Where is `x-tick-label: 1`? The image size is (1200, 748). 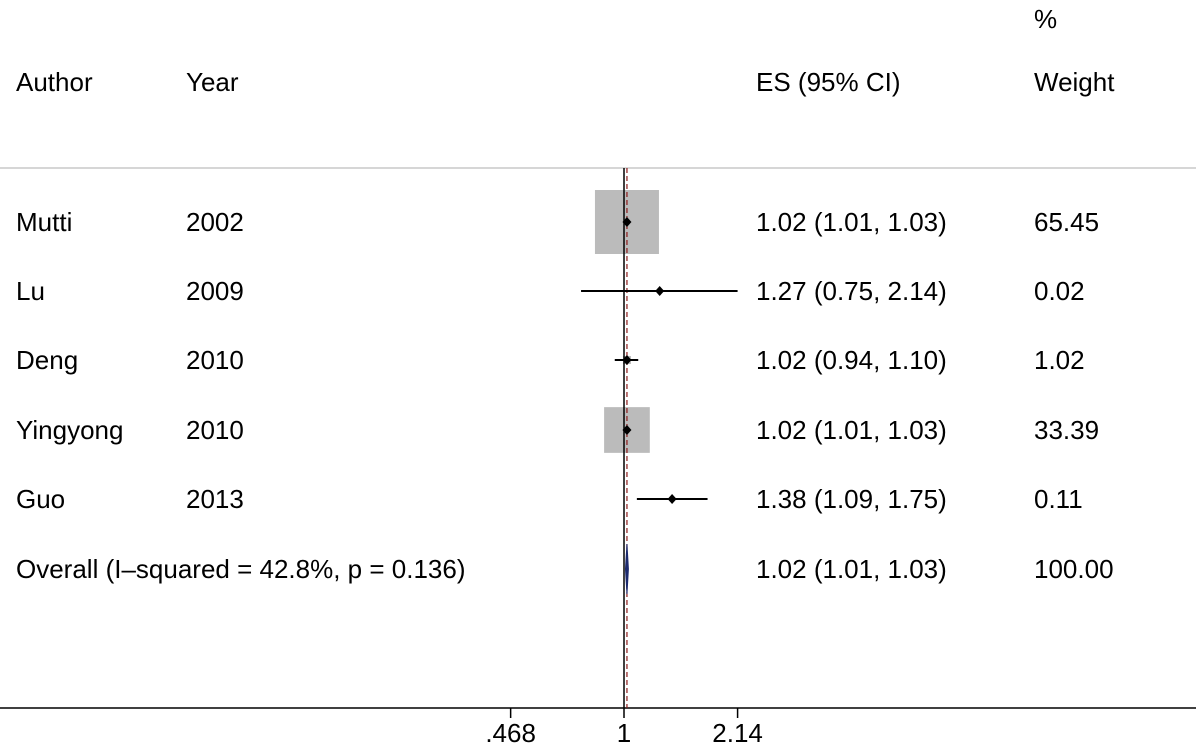
x-tick-label: 1 is located at coordinates (624, 733).